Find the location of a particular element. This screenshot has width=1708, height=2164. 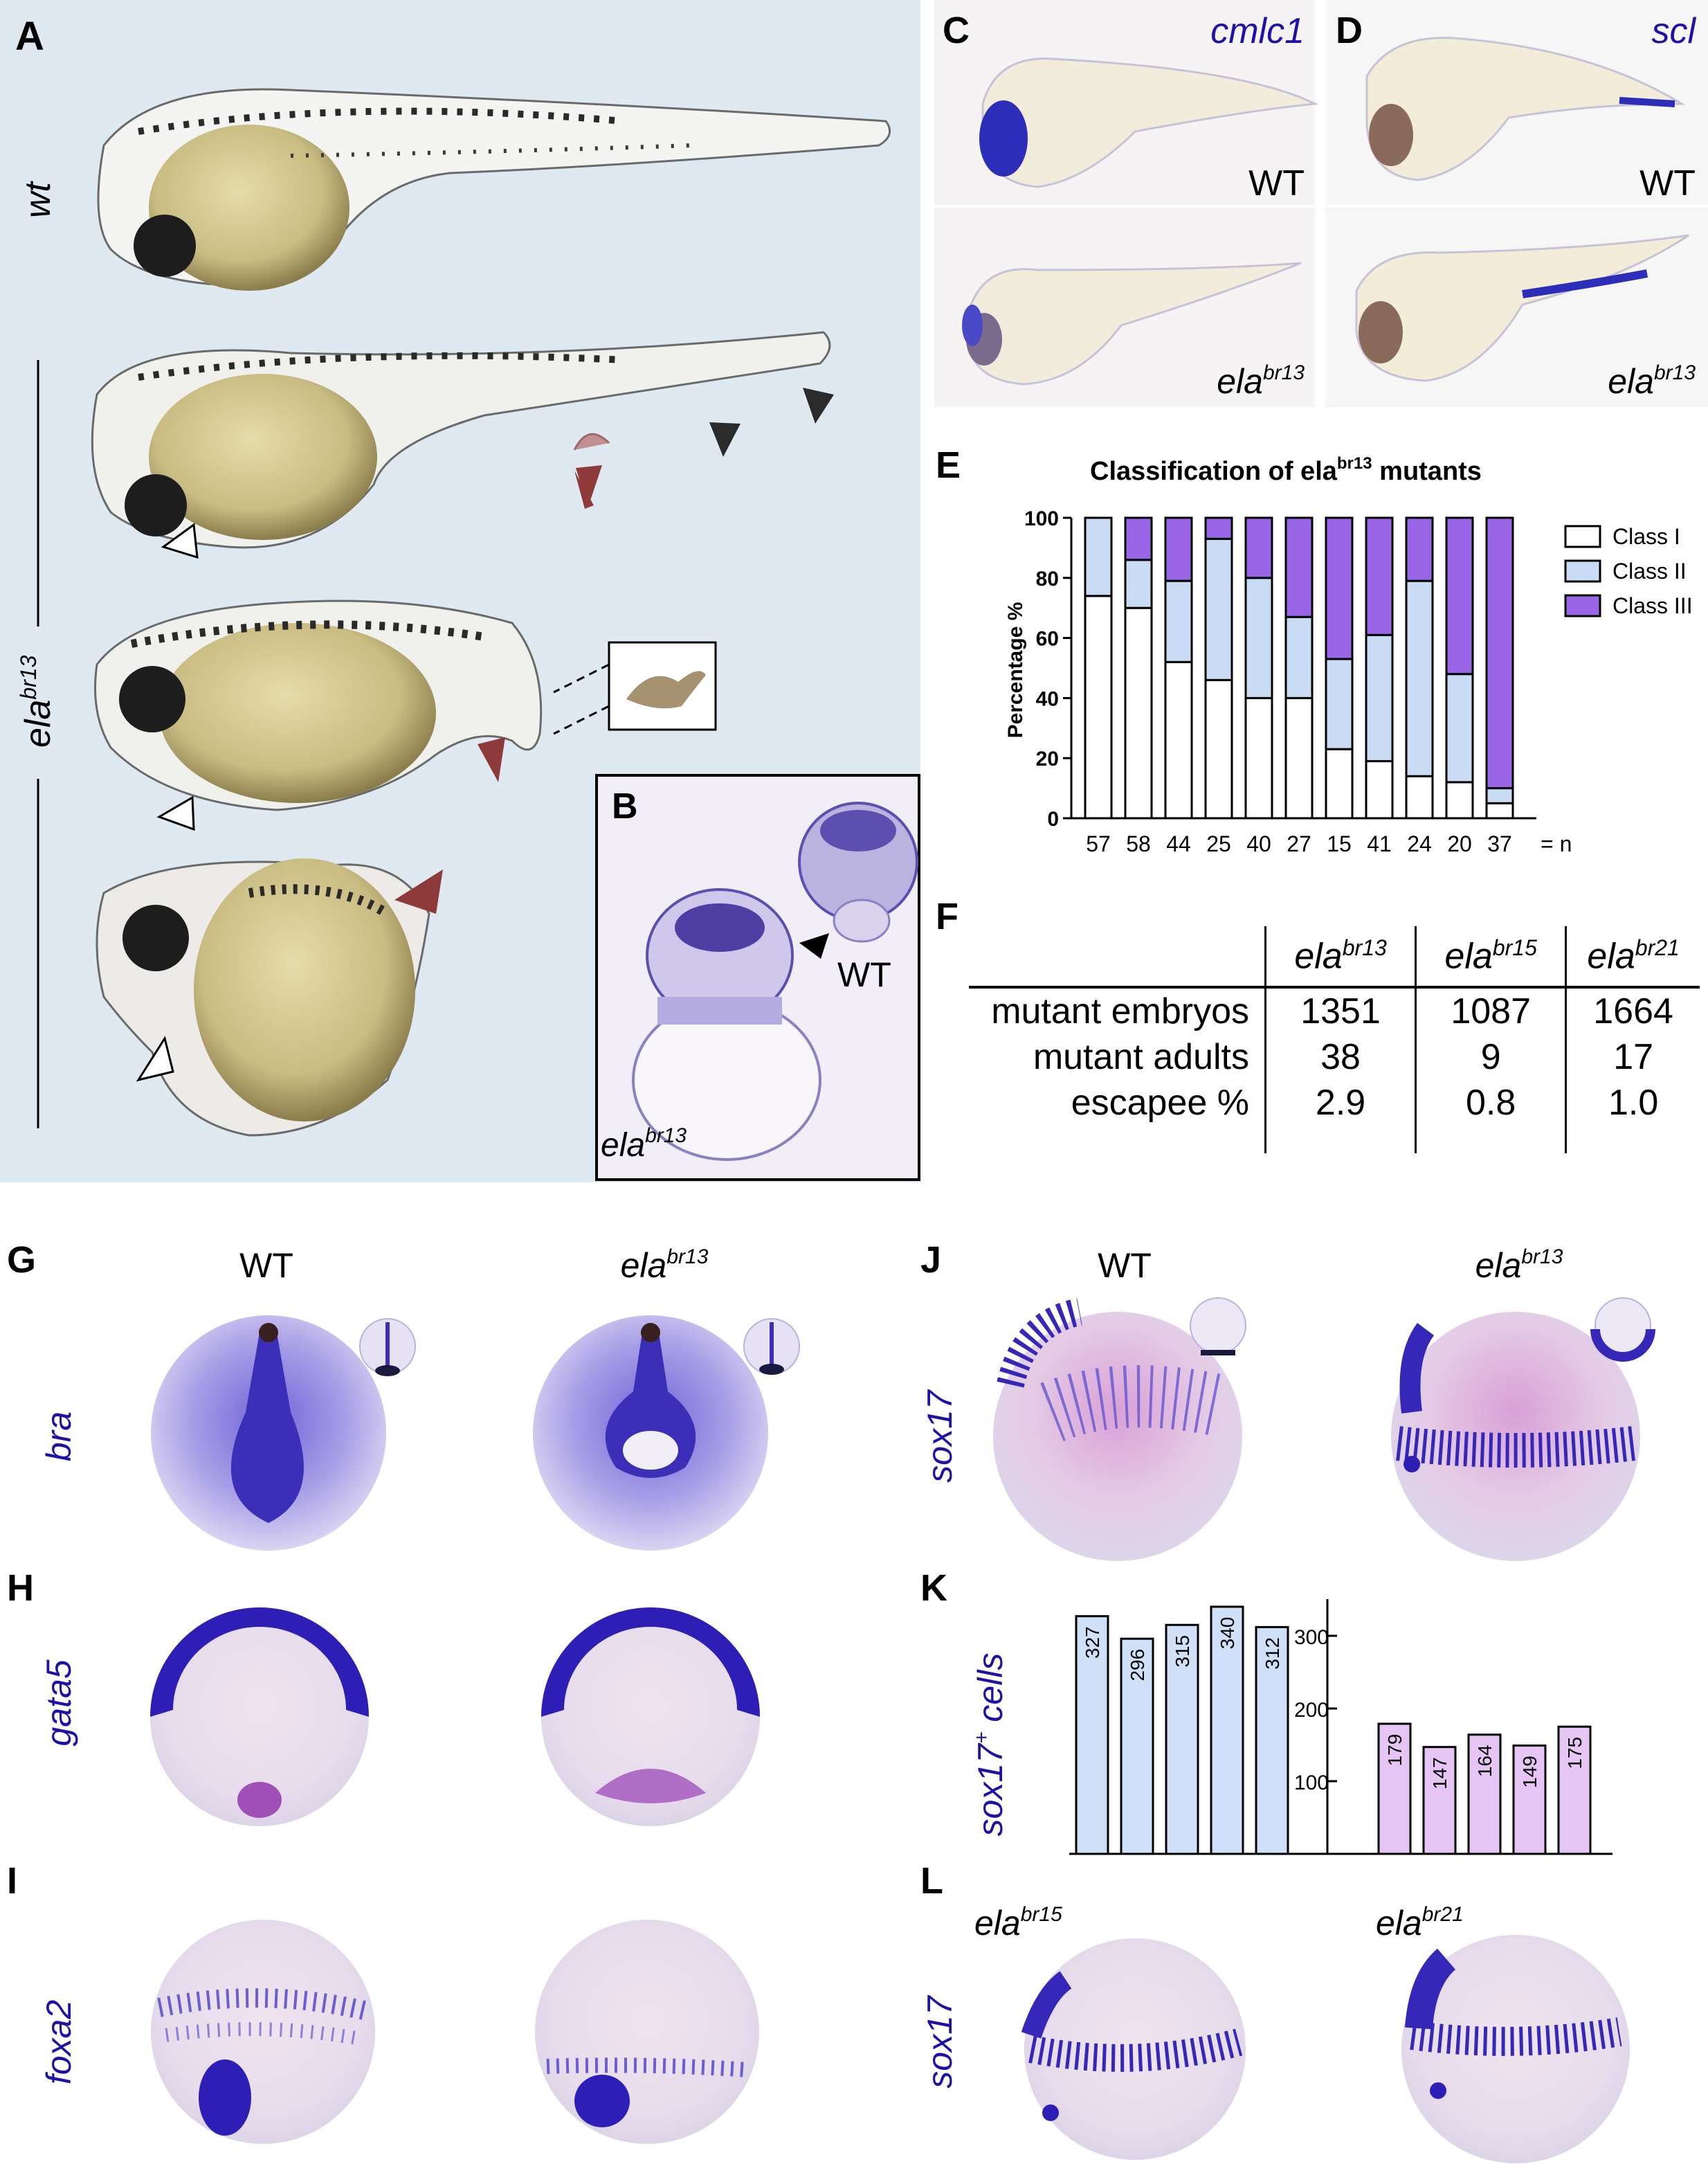

bar-value-label: 312 is located at coordinates (1272, 1653).